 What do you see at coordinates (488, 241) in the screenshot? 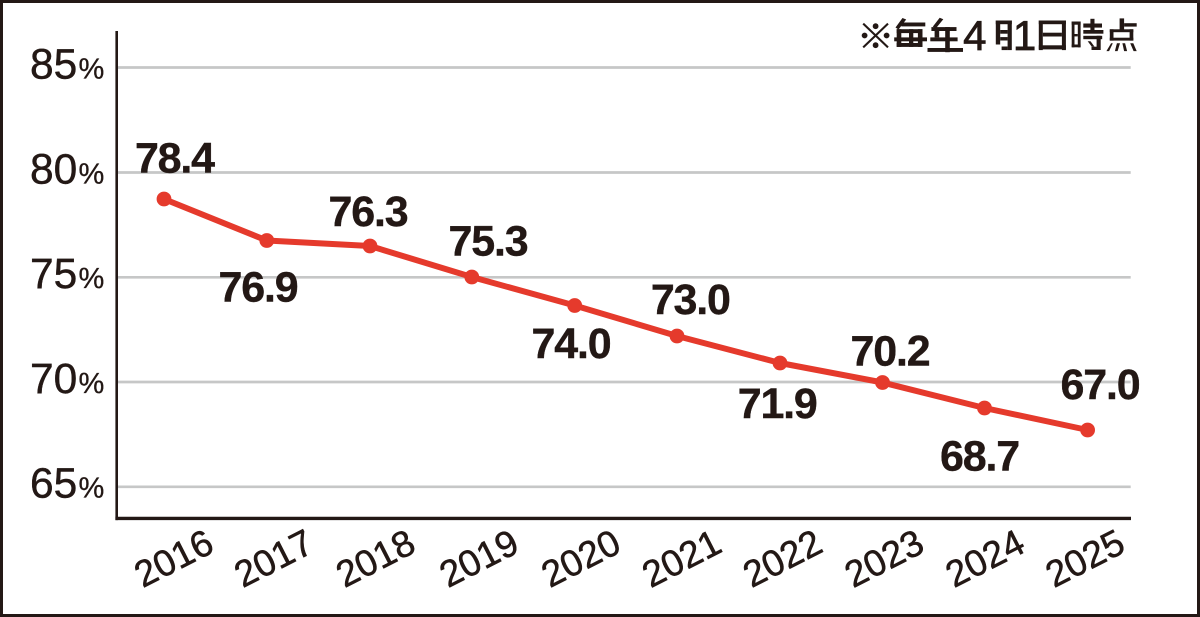
I see `svg-text: 75.3` at bounding box center [488, 241].